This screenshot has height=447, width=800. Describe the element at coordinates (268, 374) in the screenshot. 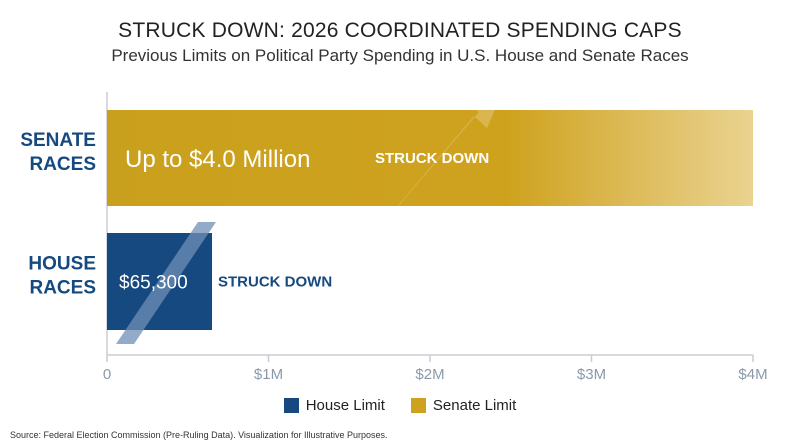

I see `x-tick-label: $1M` at that location.